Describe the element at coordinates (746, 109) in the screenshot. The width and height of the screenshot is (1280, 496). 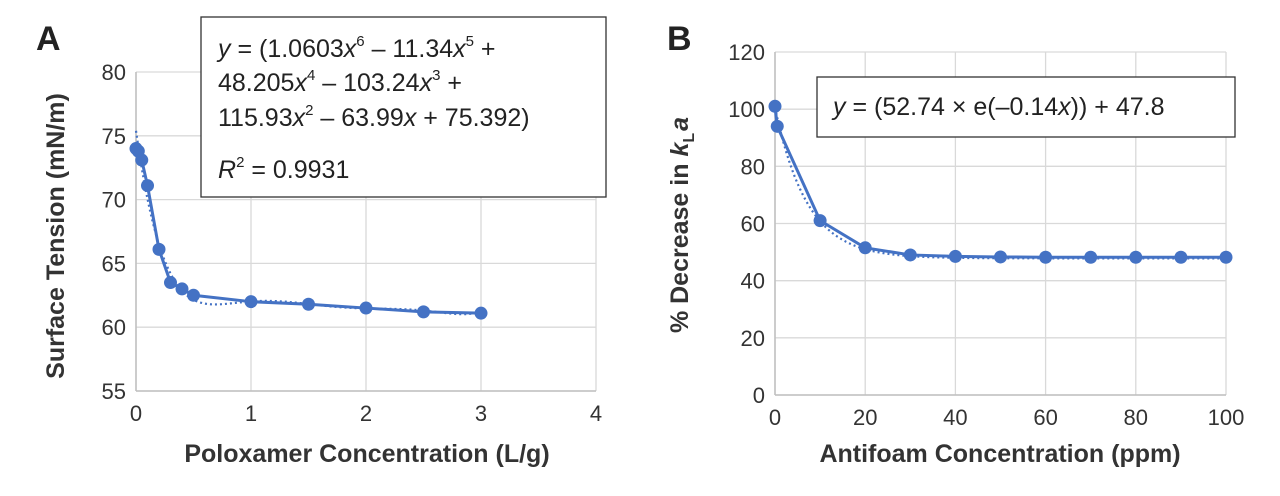
I see `y-tick-label: 100` at that location.